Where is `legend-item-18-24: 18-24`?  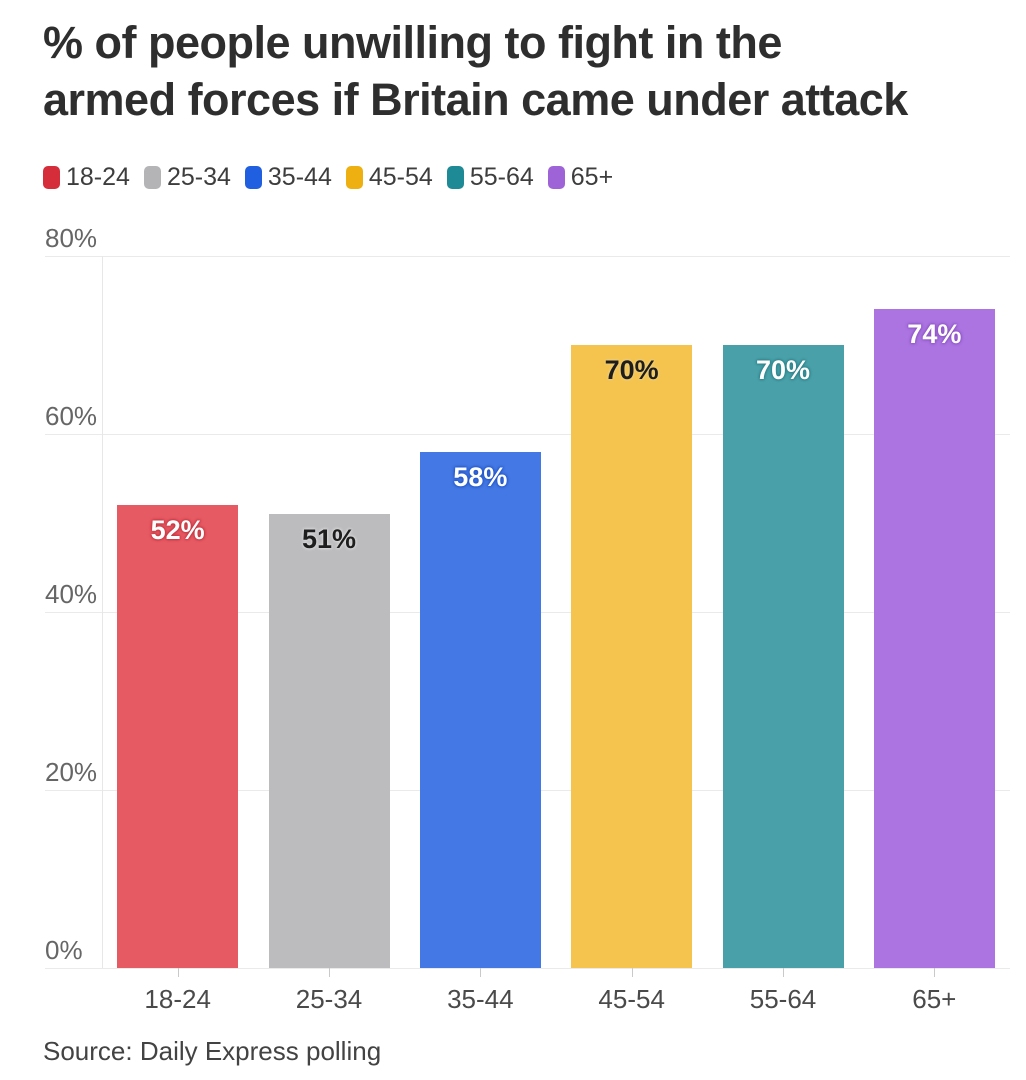
legend-item-18-24: 18-24 is located at coordinates (86, 177).